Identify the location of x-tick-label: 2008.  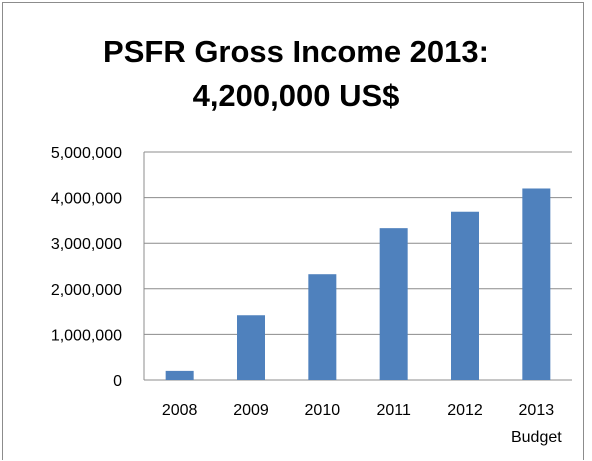
(180, 410).